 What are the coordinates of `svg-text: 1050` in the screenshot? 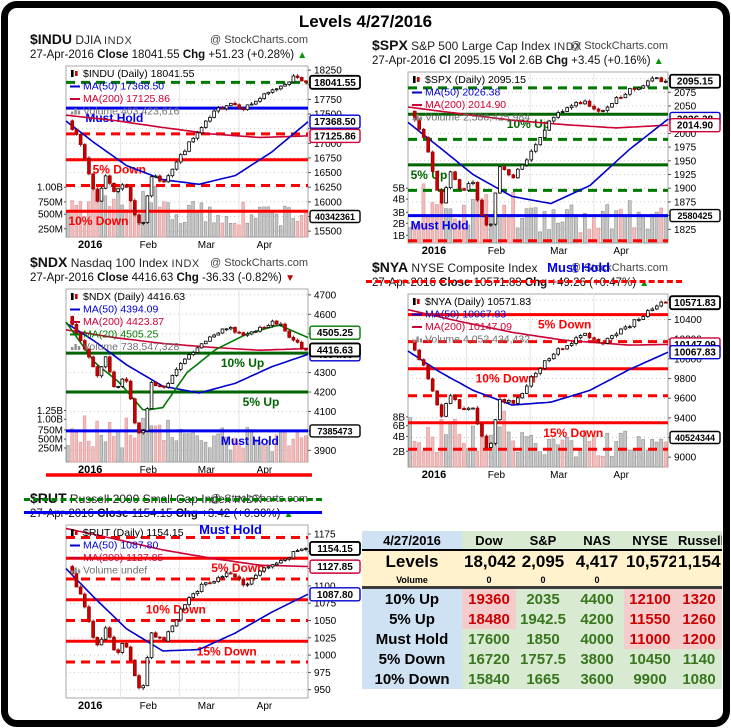 It's located at (325, 621).